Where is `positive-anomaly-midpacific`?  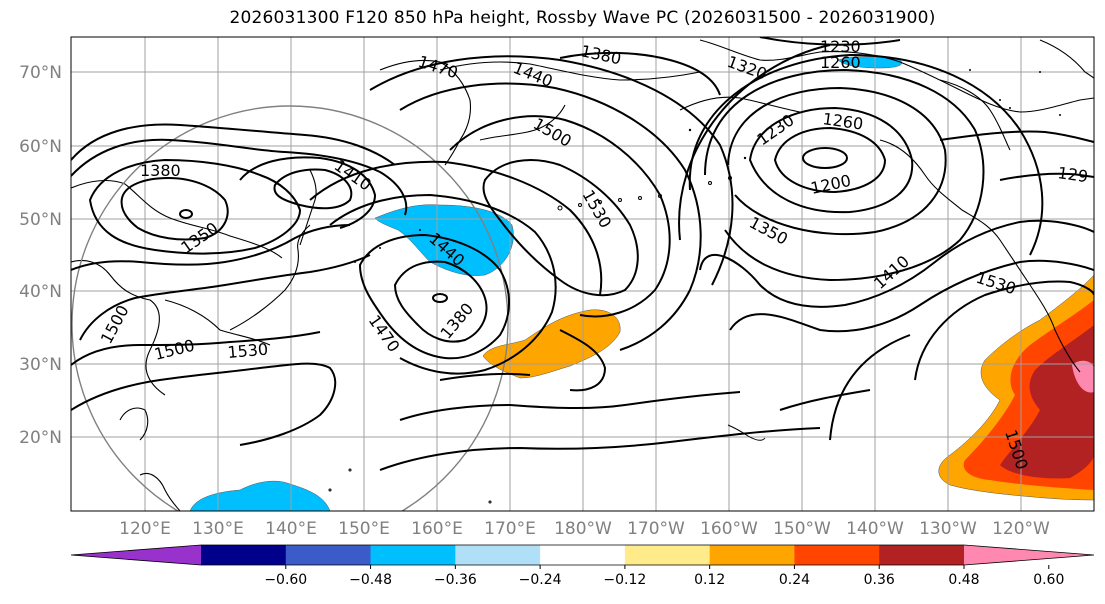 positive-anomaly-midpacific is located at coordinates (551, 344).